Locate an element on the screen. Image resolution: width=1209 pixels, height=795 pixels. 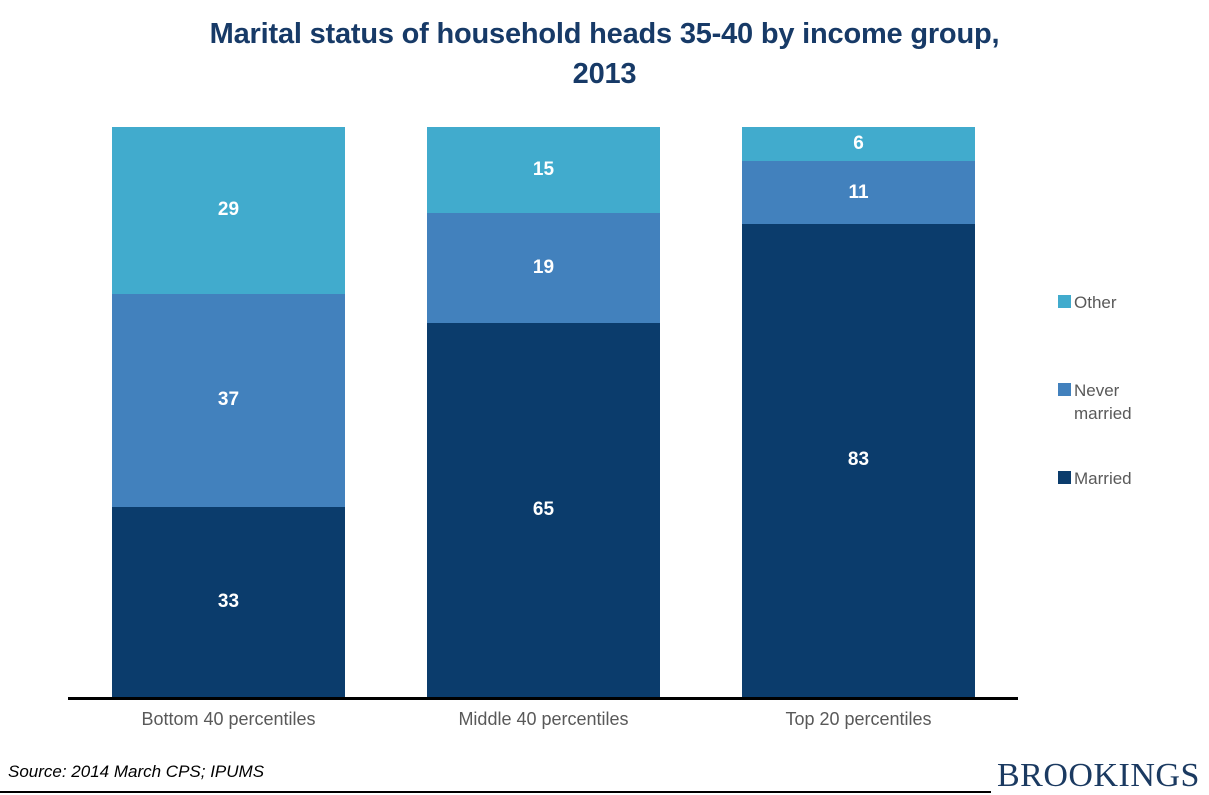
bar-segment-never-married: 19 is located at coordinates (543, 268).